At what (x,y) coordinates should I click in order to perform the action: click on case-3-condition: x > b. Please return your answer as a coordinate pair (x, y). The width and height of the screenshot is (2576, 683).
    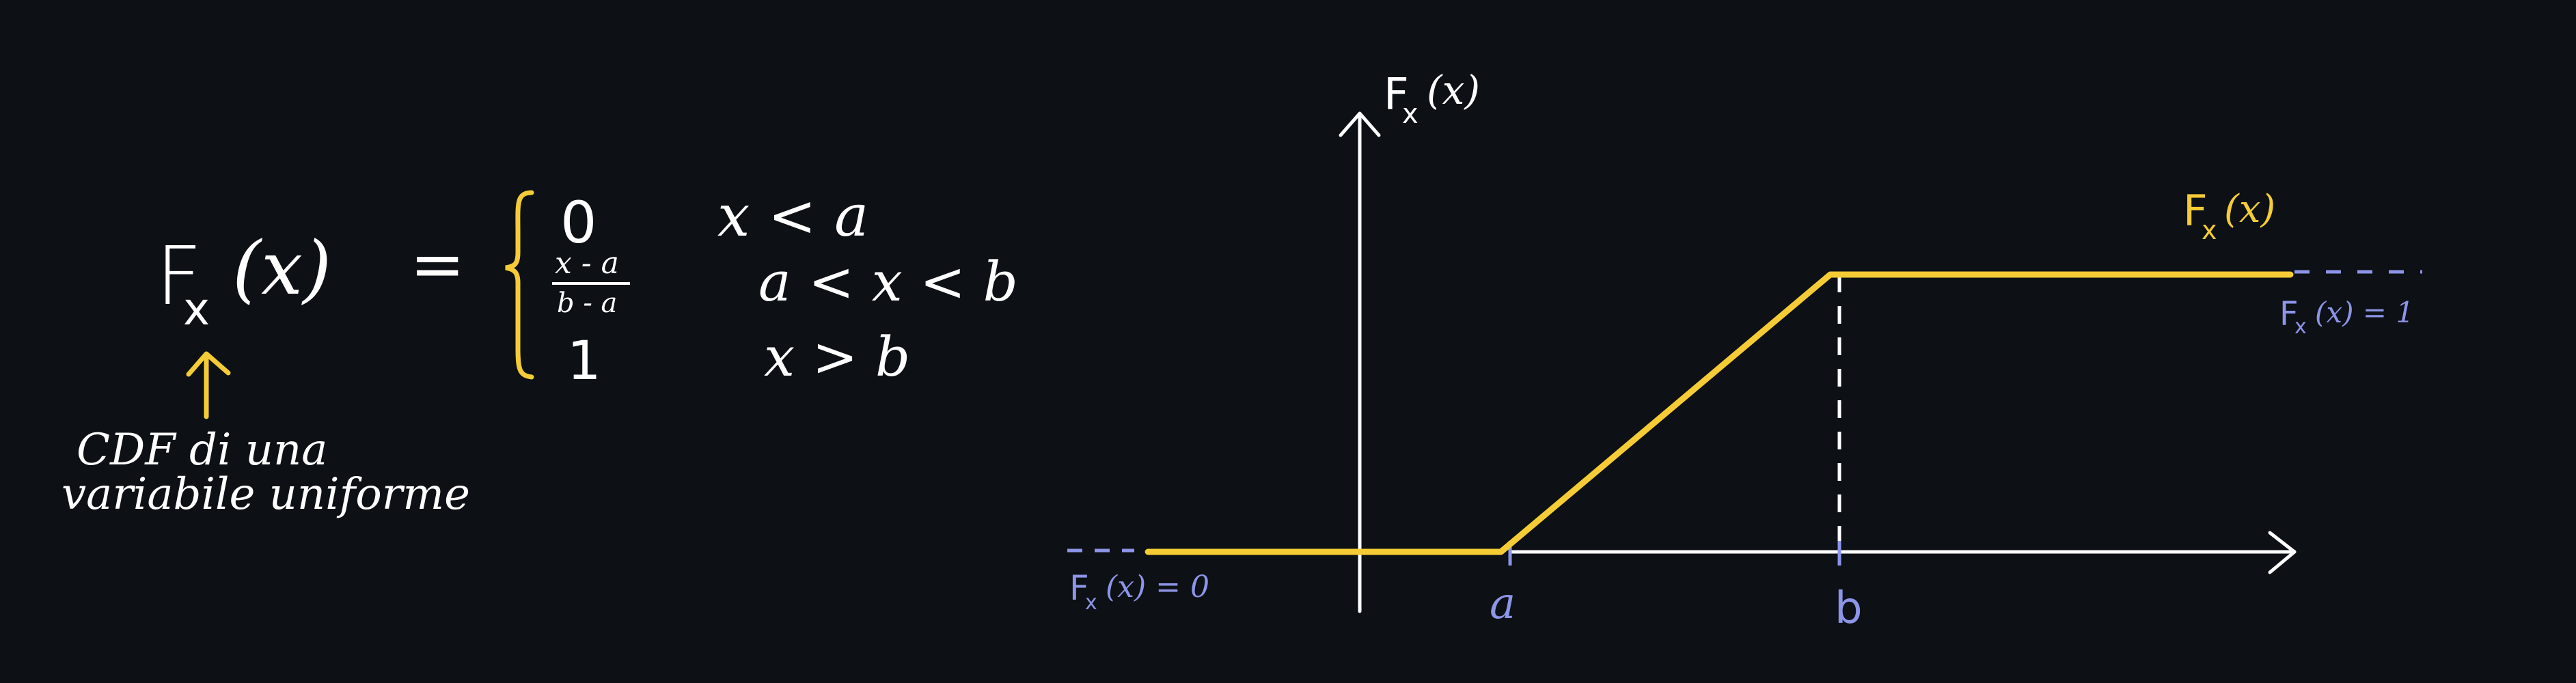
    Looking at the image, I should click on (837, 357).